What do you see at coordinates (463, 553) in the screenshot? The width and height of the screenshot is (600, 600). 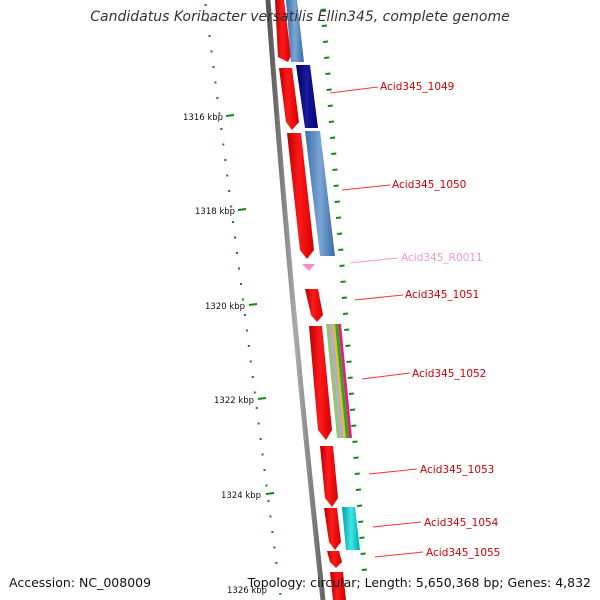 I see `gene-label-acid345-1055: Acid345_1055` at bounding box center [463, 553].